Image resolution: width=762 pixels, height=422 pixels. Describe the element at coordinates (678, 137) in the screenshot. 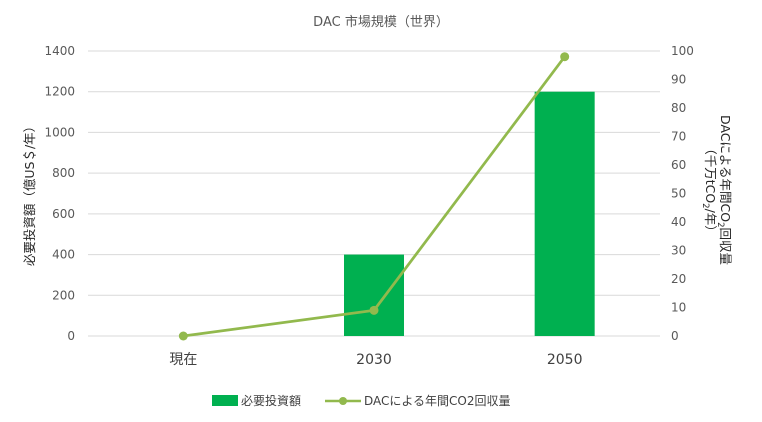

I see `right-tick-label: 70` at that location.